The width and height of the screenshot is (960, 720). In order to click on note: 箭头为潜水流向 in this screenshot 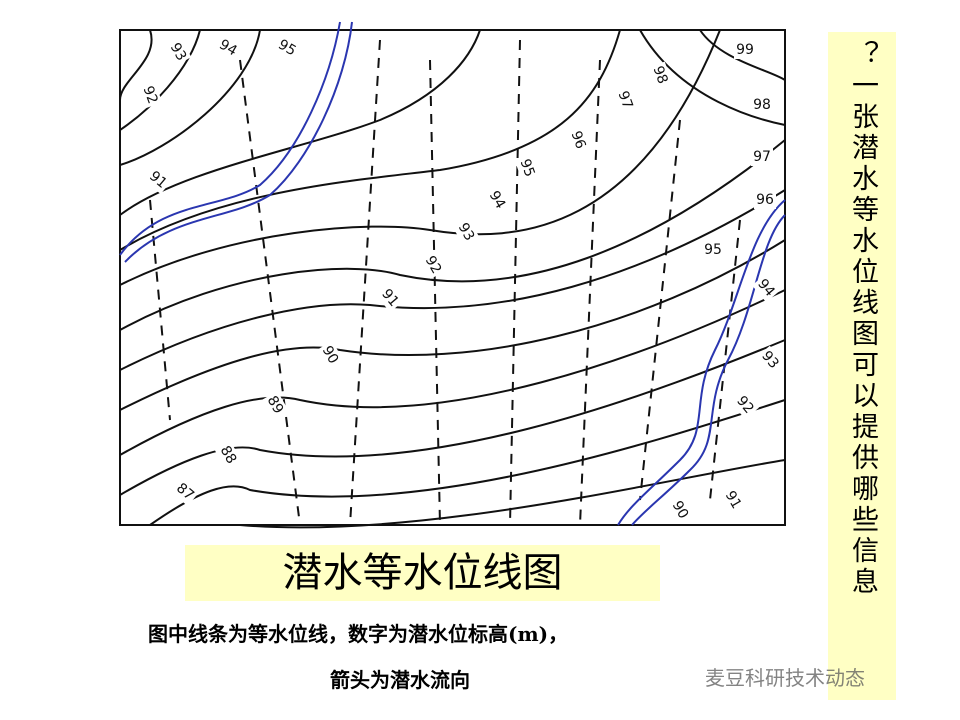, I will do `click(400, 680)`.